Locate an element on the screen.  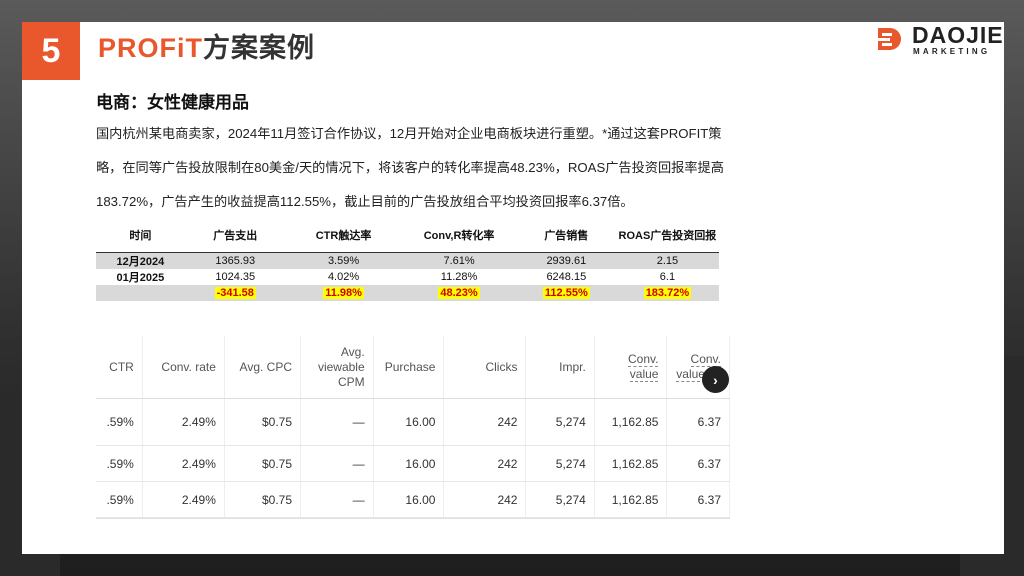
cell: 112.55% is located at coordinates (566, 293).